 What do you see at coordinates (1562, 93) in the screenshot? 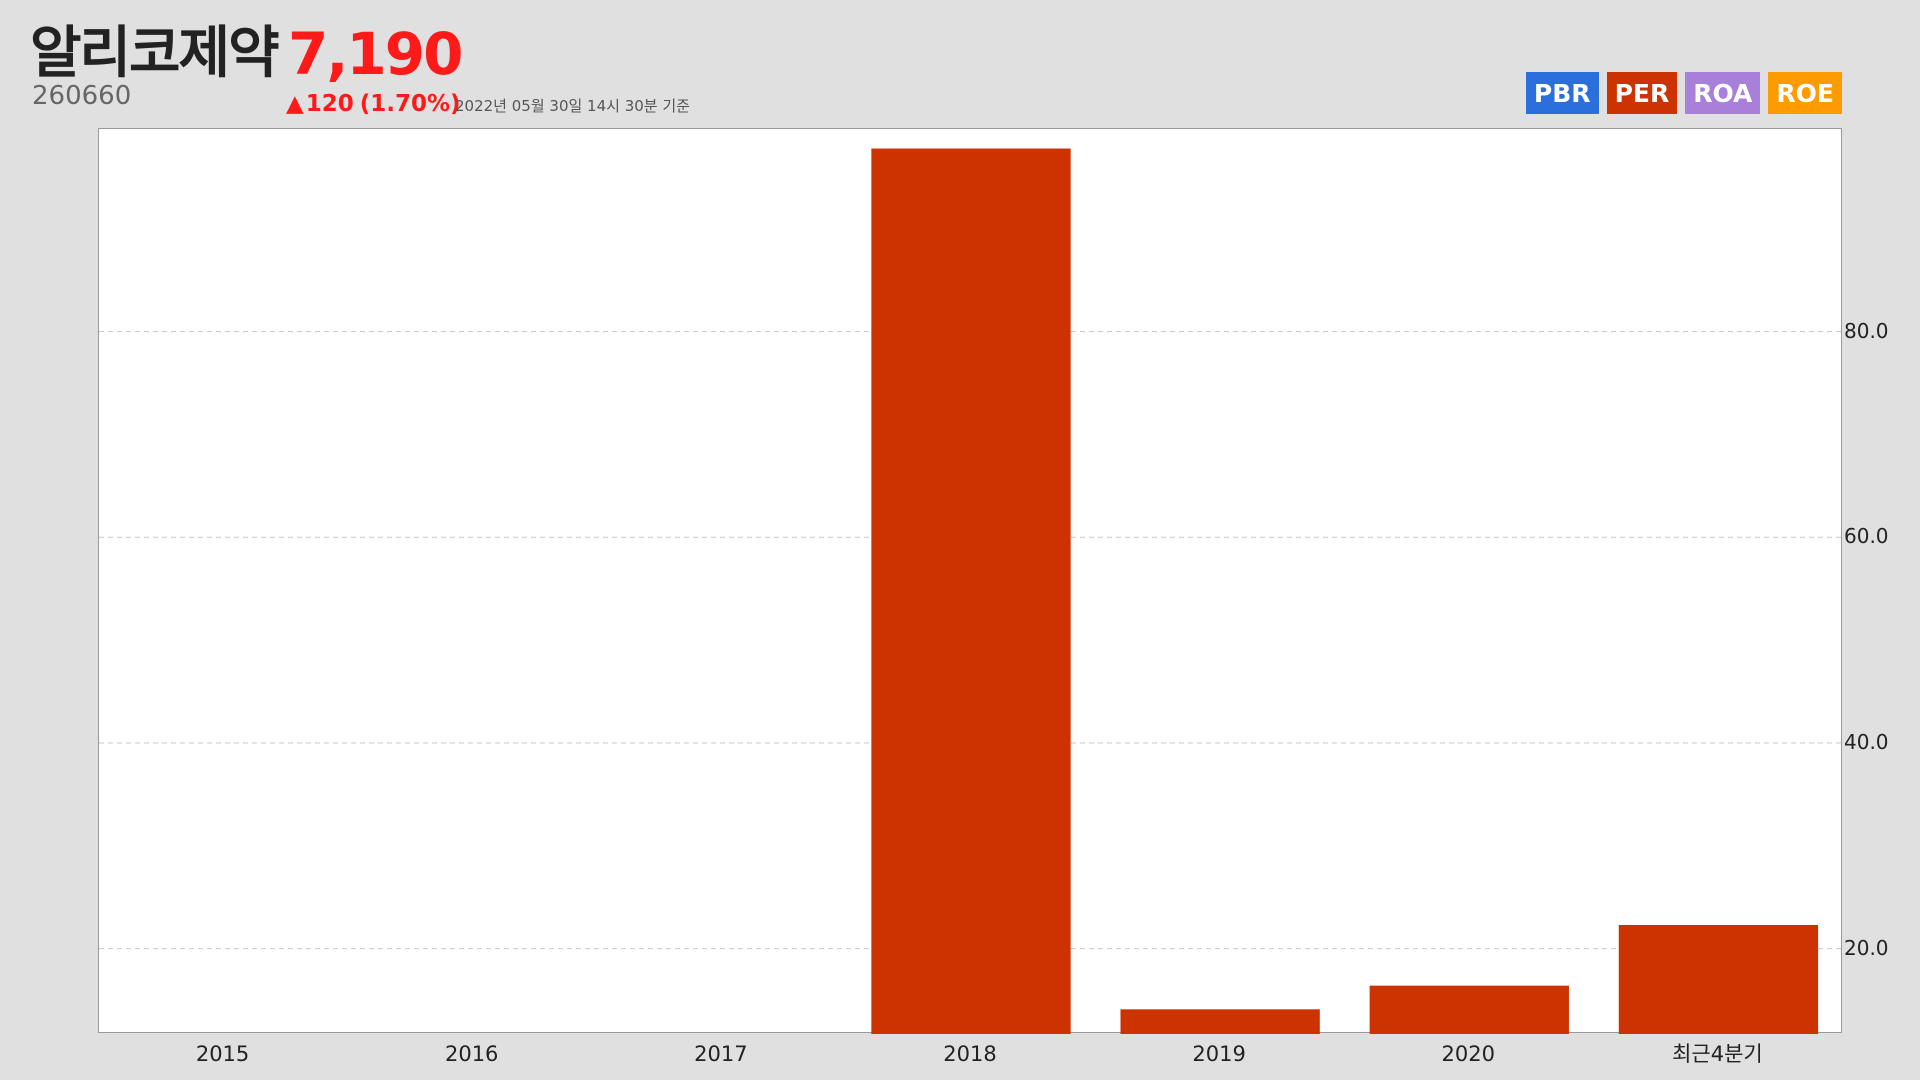
I see `tab-pbr: PBR` at bounding box center [1562, 93].